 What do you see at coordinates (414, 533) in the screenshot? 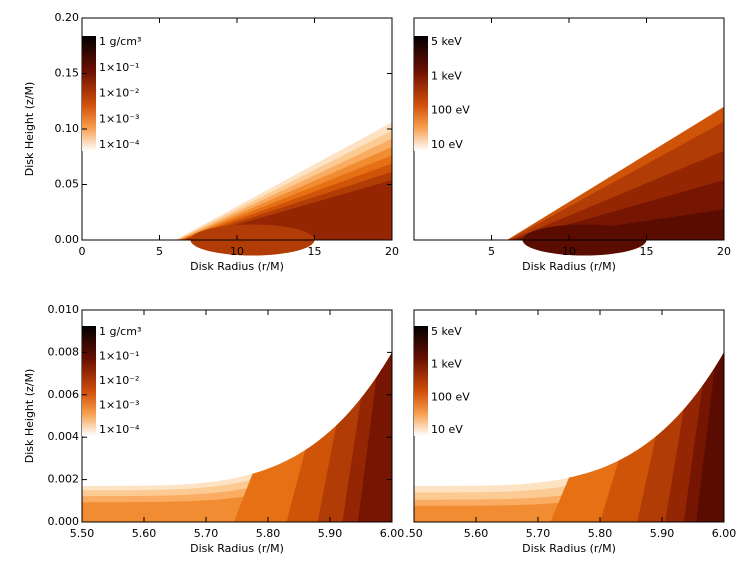
I see `x-tick-label: .50` at bounding box center [414, 533].